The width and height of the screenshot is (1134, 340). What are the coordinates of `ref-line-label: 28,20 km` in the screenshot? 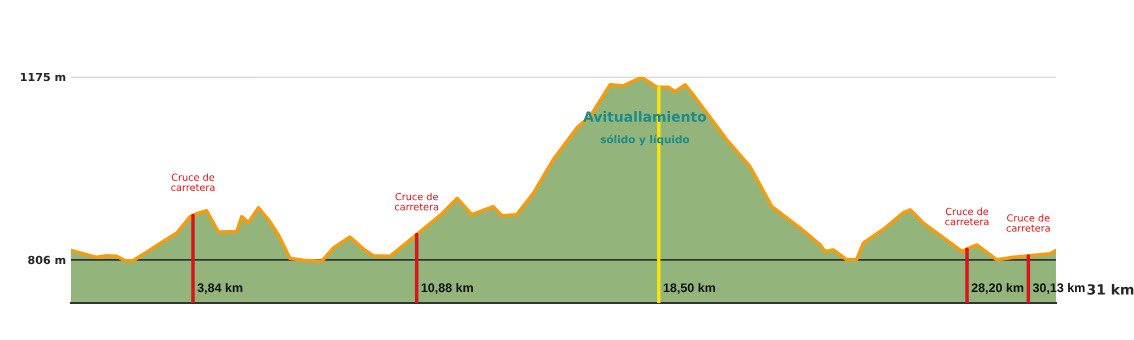 It's located at (997, 288).